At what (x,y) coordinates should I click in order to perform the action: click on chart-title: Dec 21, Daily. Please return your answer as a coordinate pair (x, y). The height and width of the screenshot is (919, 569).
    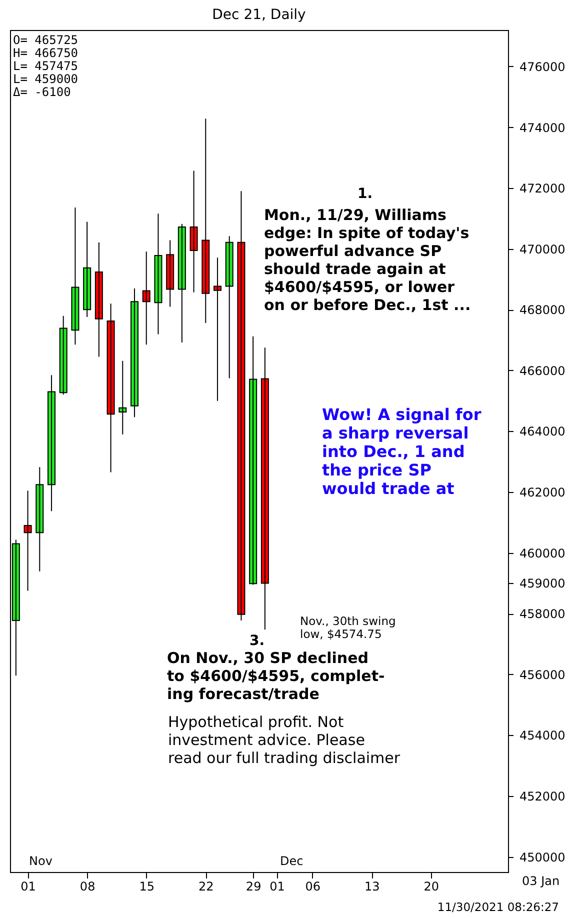
    Looking at the image, I should click on (259, 15).